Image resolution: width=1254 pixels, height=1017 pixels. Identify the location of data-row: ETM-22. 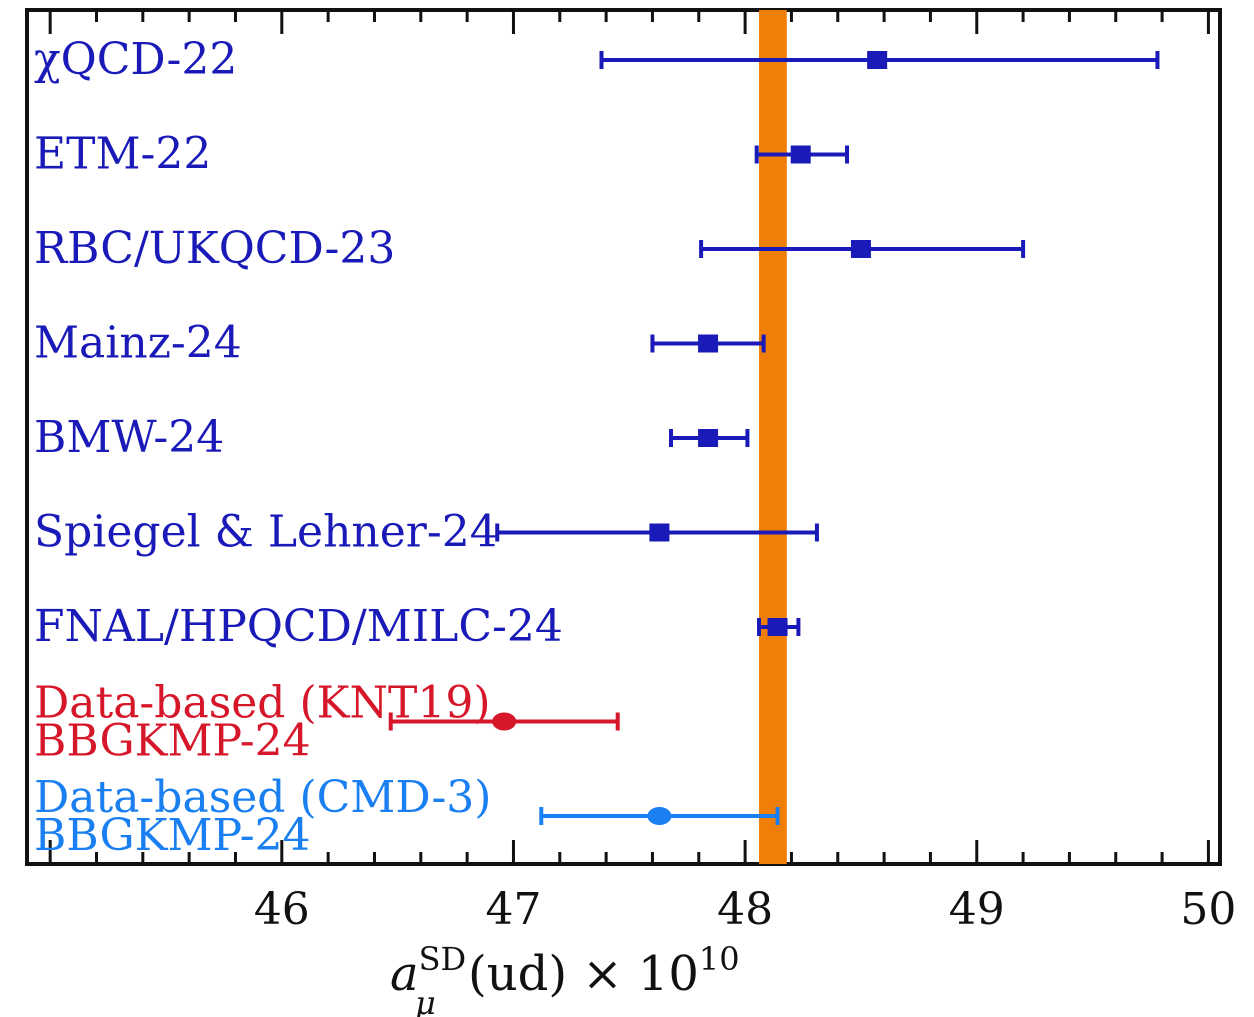
(442, 154).